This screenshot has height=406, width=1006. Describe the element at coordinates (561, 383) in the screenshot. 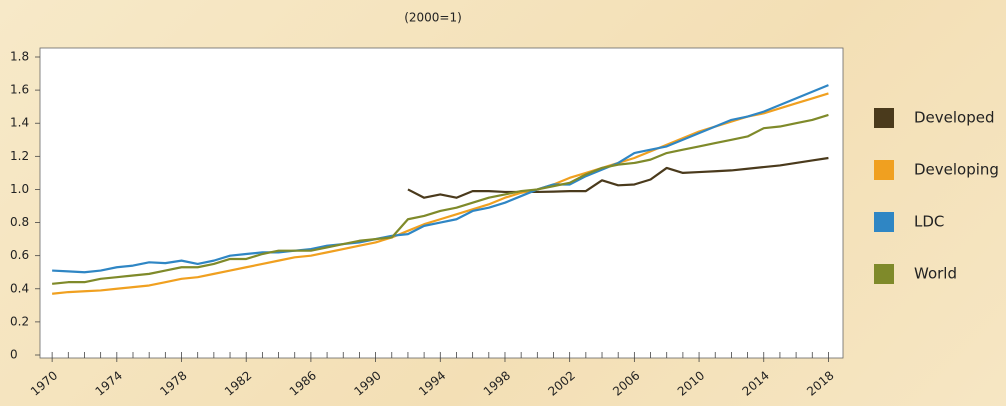

I see `x-tick-label: 2002` at that location.